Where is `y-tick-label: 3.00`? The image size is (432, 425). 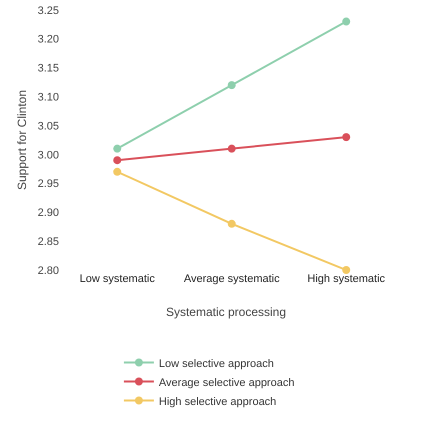
y-tick-label: 3.00 is located at coordinates (48, 155).